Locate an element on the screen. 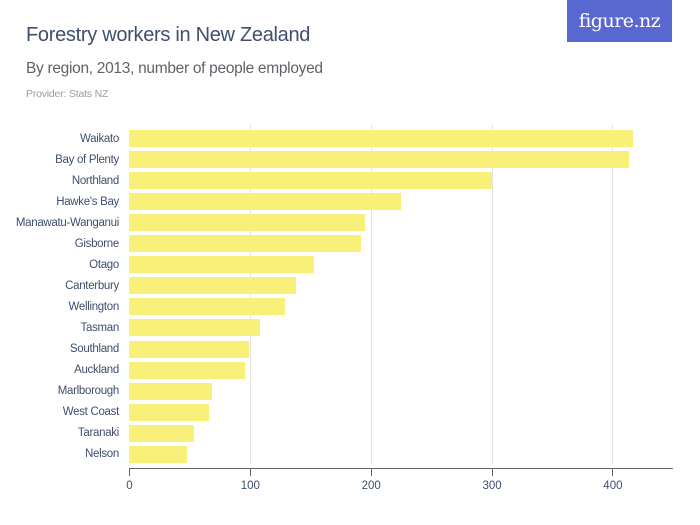 The width and height of the screenshot is (700, 525). category-label: Southland is located at coordinates (94, 349).